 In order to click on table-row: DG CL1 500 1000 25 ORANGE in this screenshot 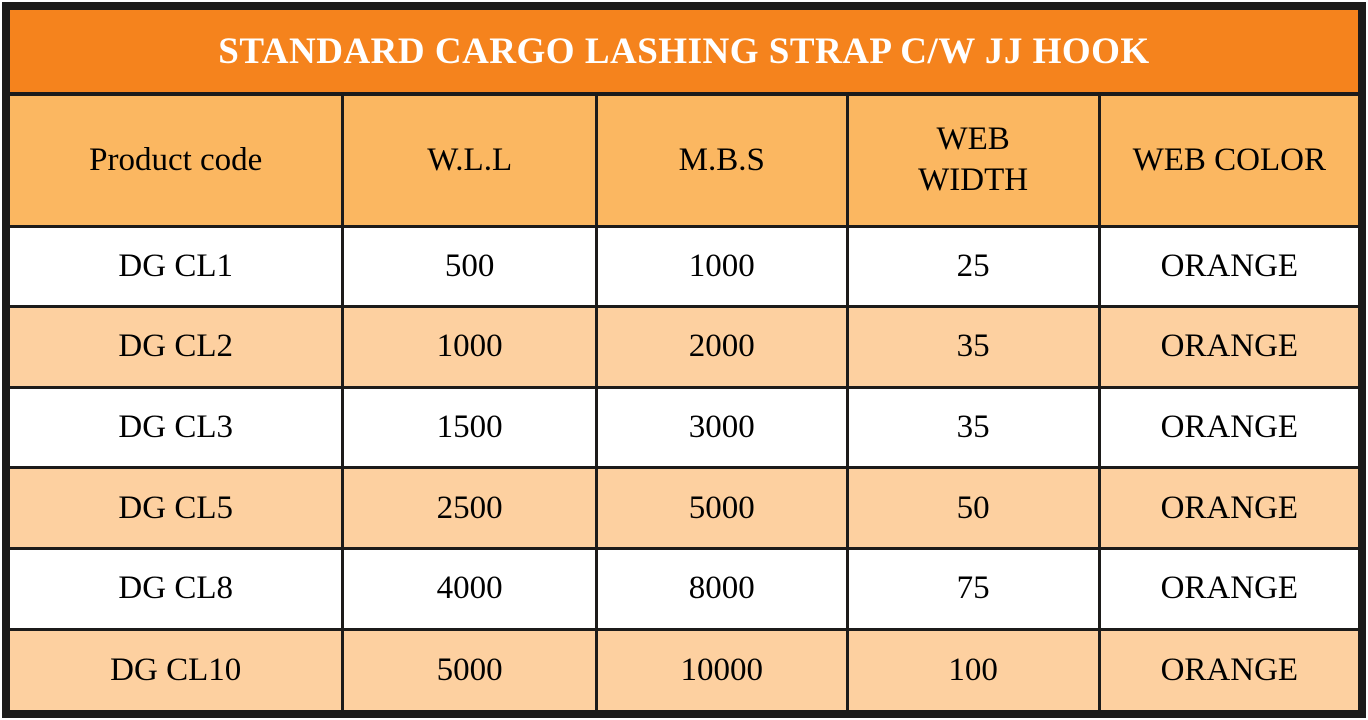, I will do `click(684, 266)`.